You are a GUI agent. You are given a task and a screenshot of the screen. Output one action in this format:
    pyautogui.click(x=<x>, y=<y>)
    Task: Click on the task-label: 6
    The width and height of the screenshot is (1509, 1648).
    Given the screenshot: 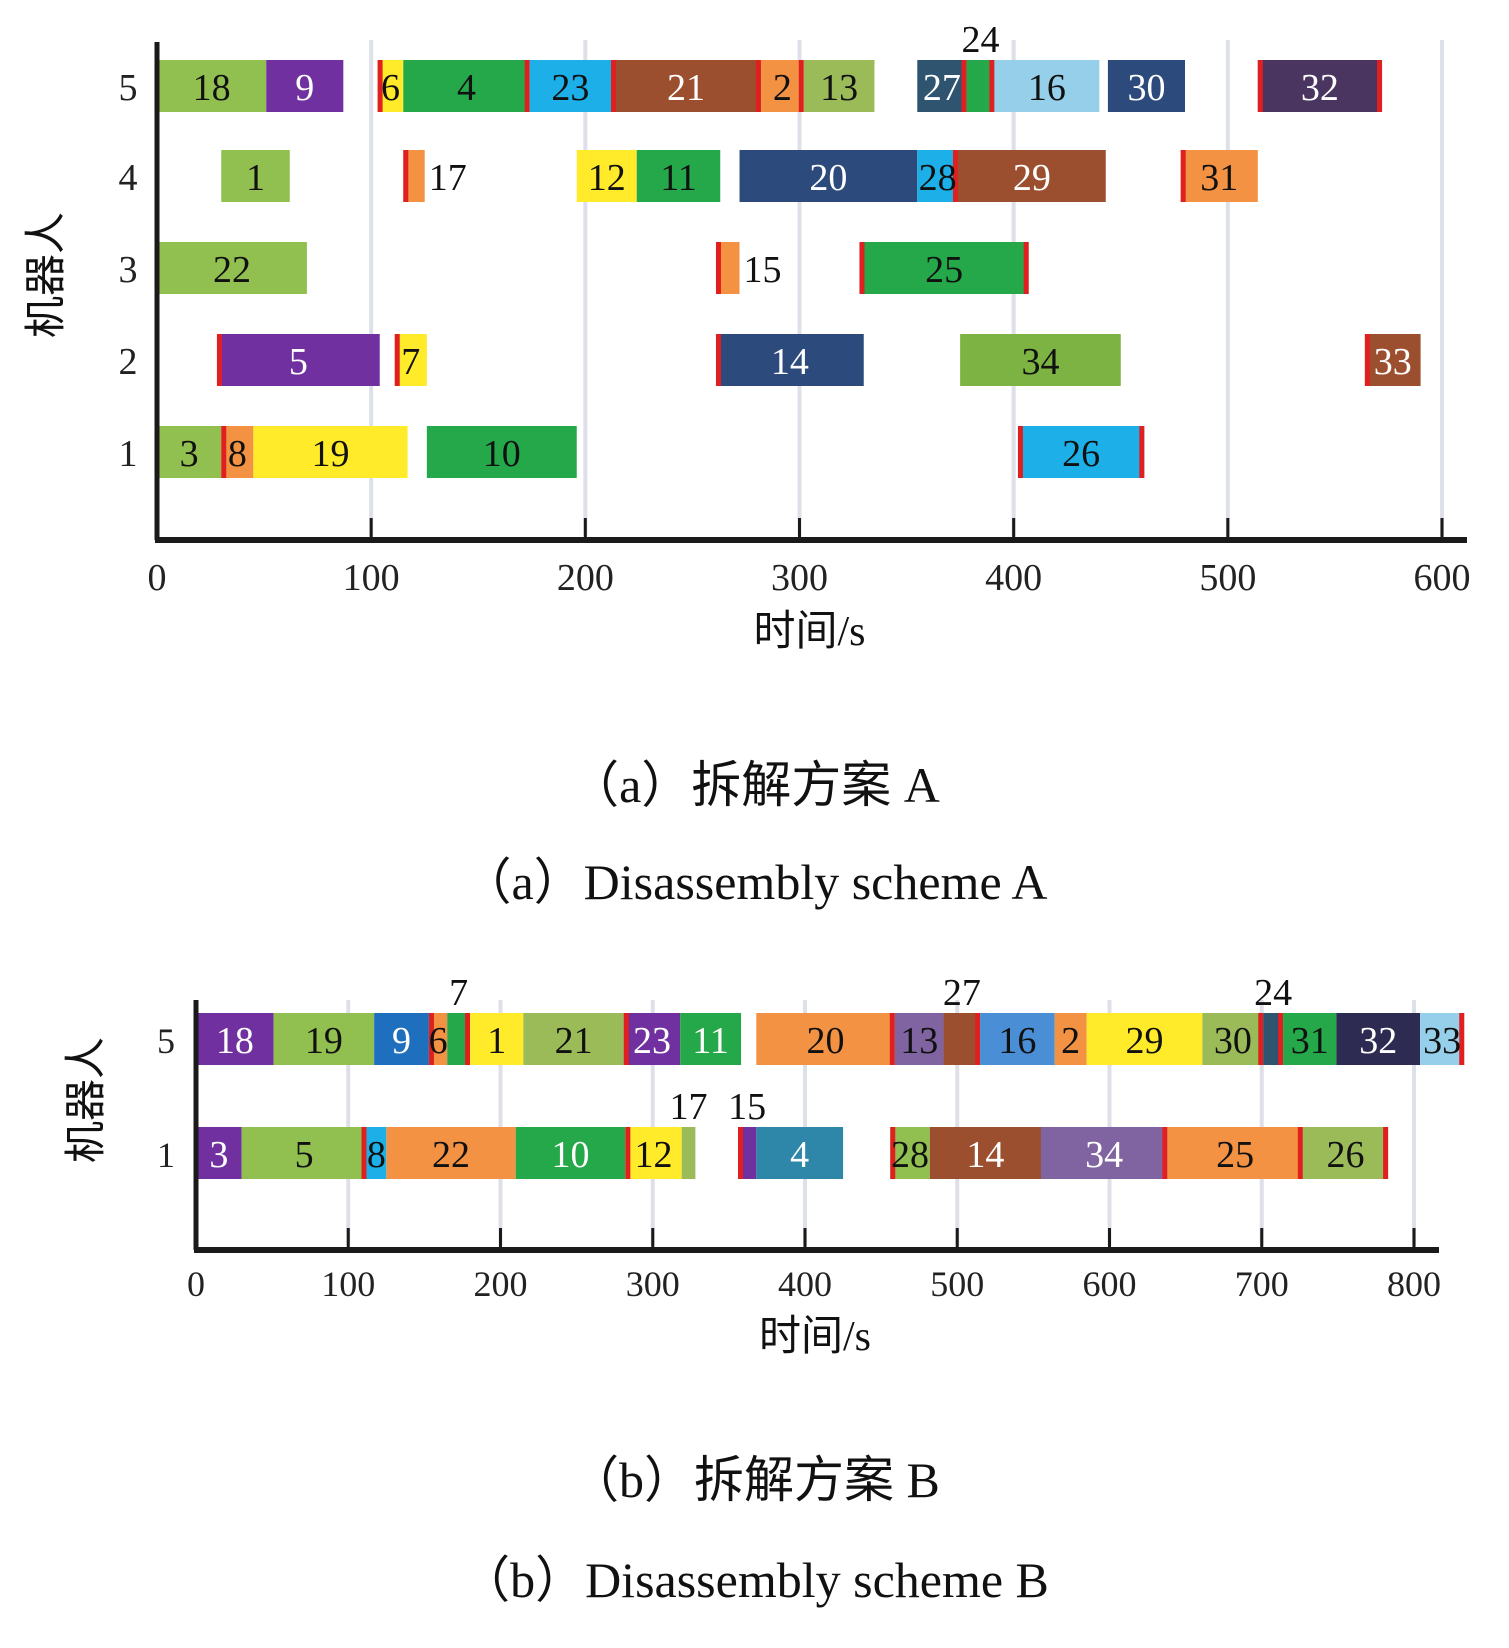 What is the action you would take?
    pyautogui.click(x=438, y=1041)
    